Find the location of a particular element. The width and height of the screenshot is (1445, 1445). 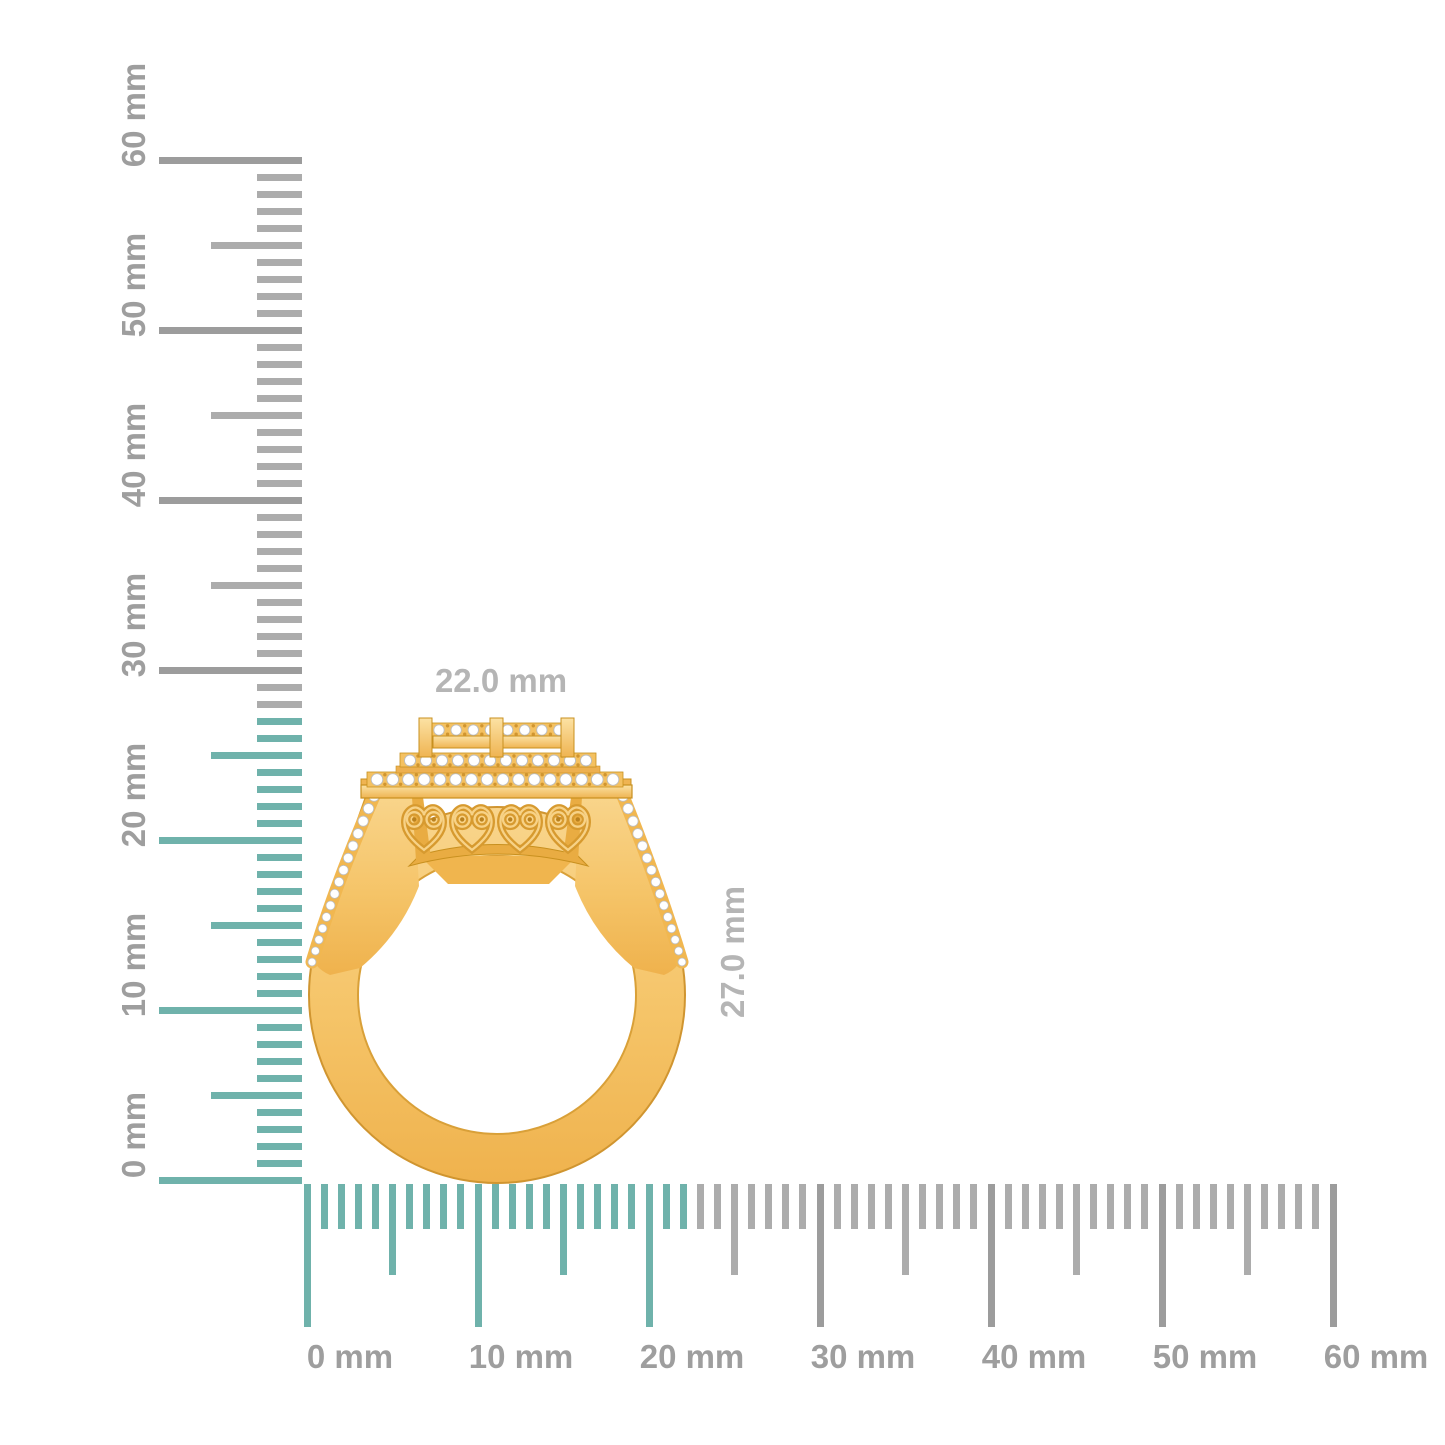

cluster-posts is located at coordinates (496, 737).